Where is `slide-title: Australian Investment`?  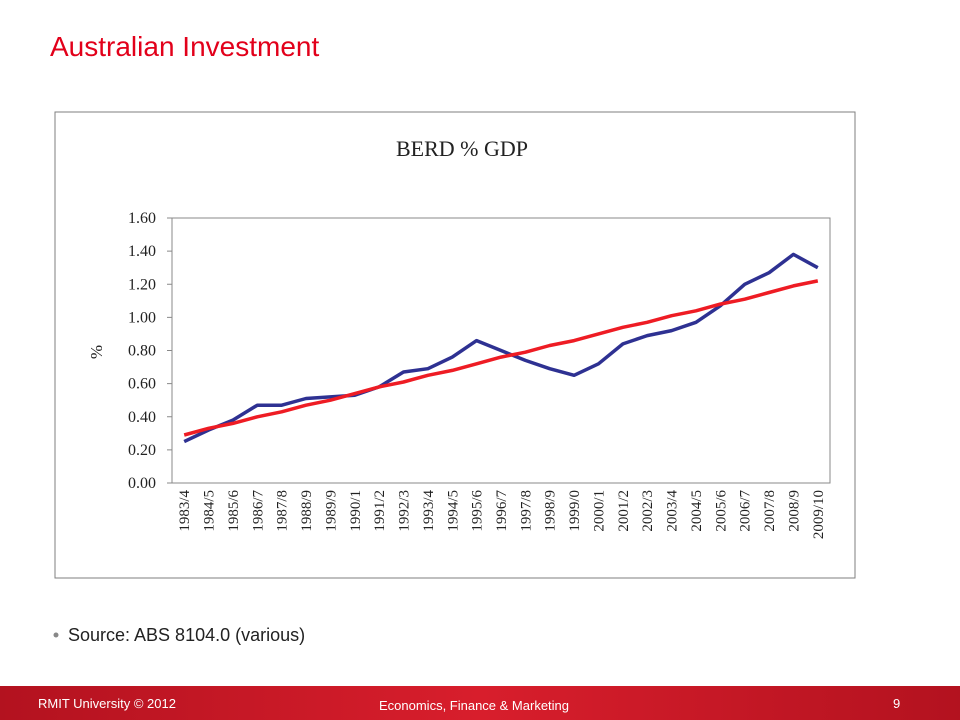
slide-title: Australian Investment is located at coordinates (184, 46).